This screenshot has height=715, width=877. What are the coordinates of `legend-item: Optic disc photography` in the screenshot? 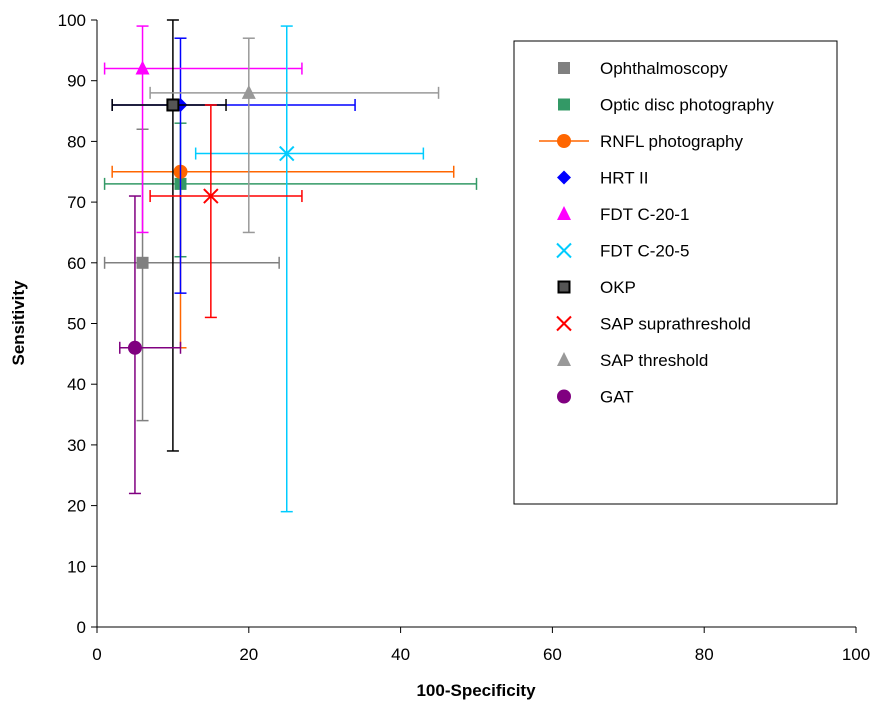 It's located at (666, 105).